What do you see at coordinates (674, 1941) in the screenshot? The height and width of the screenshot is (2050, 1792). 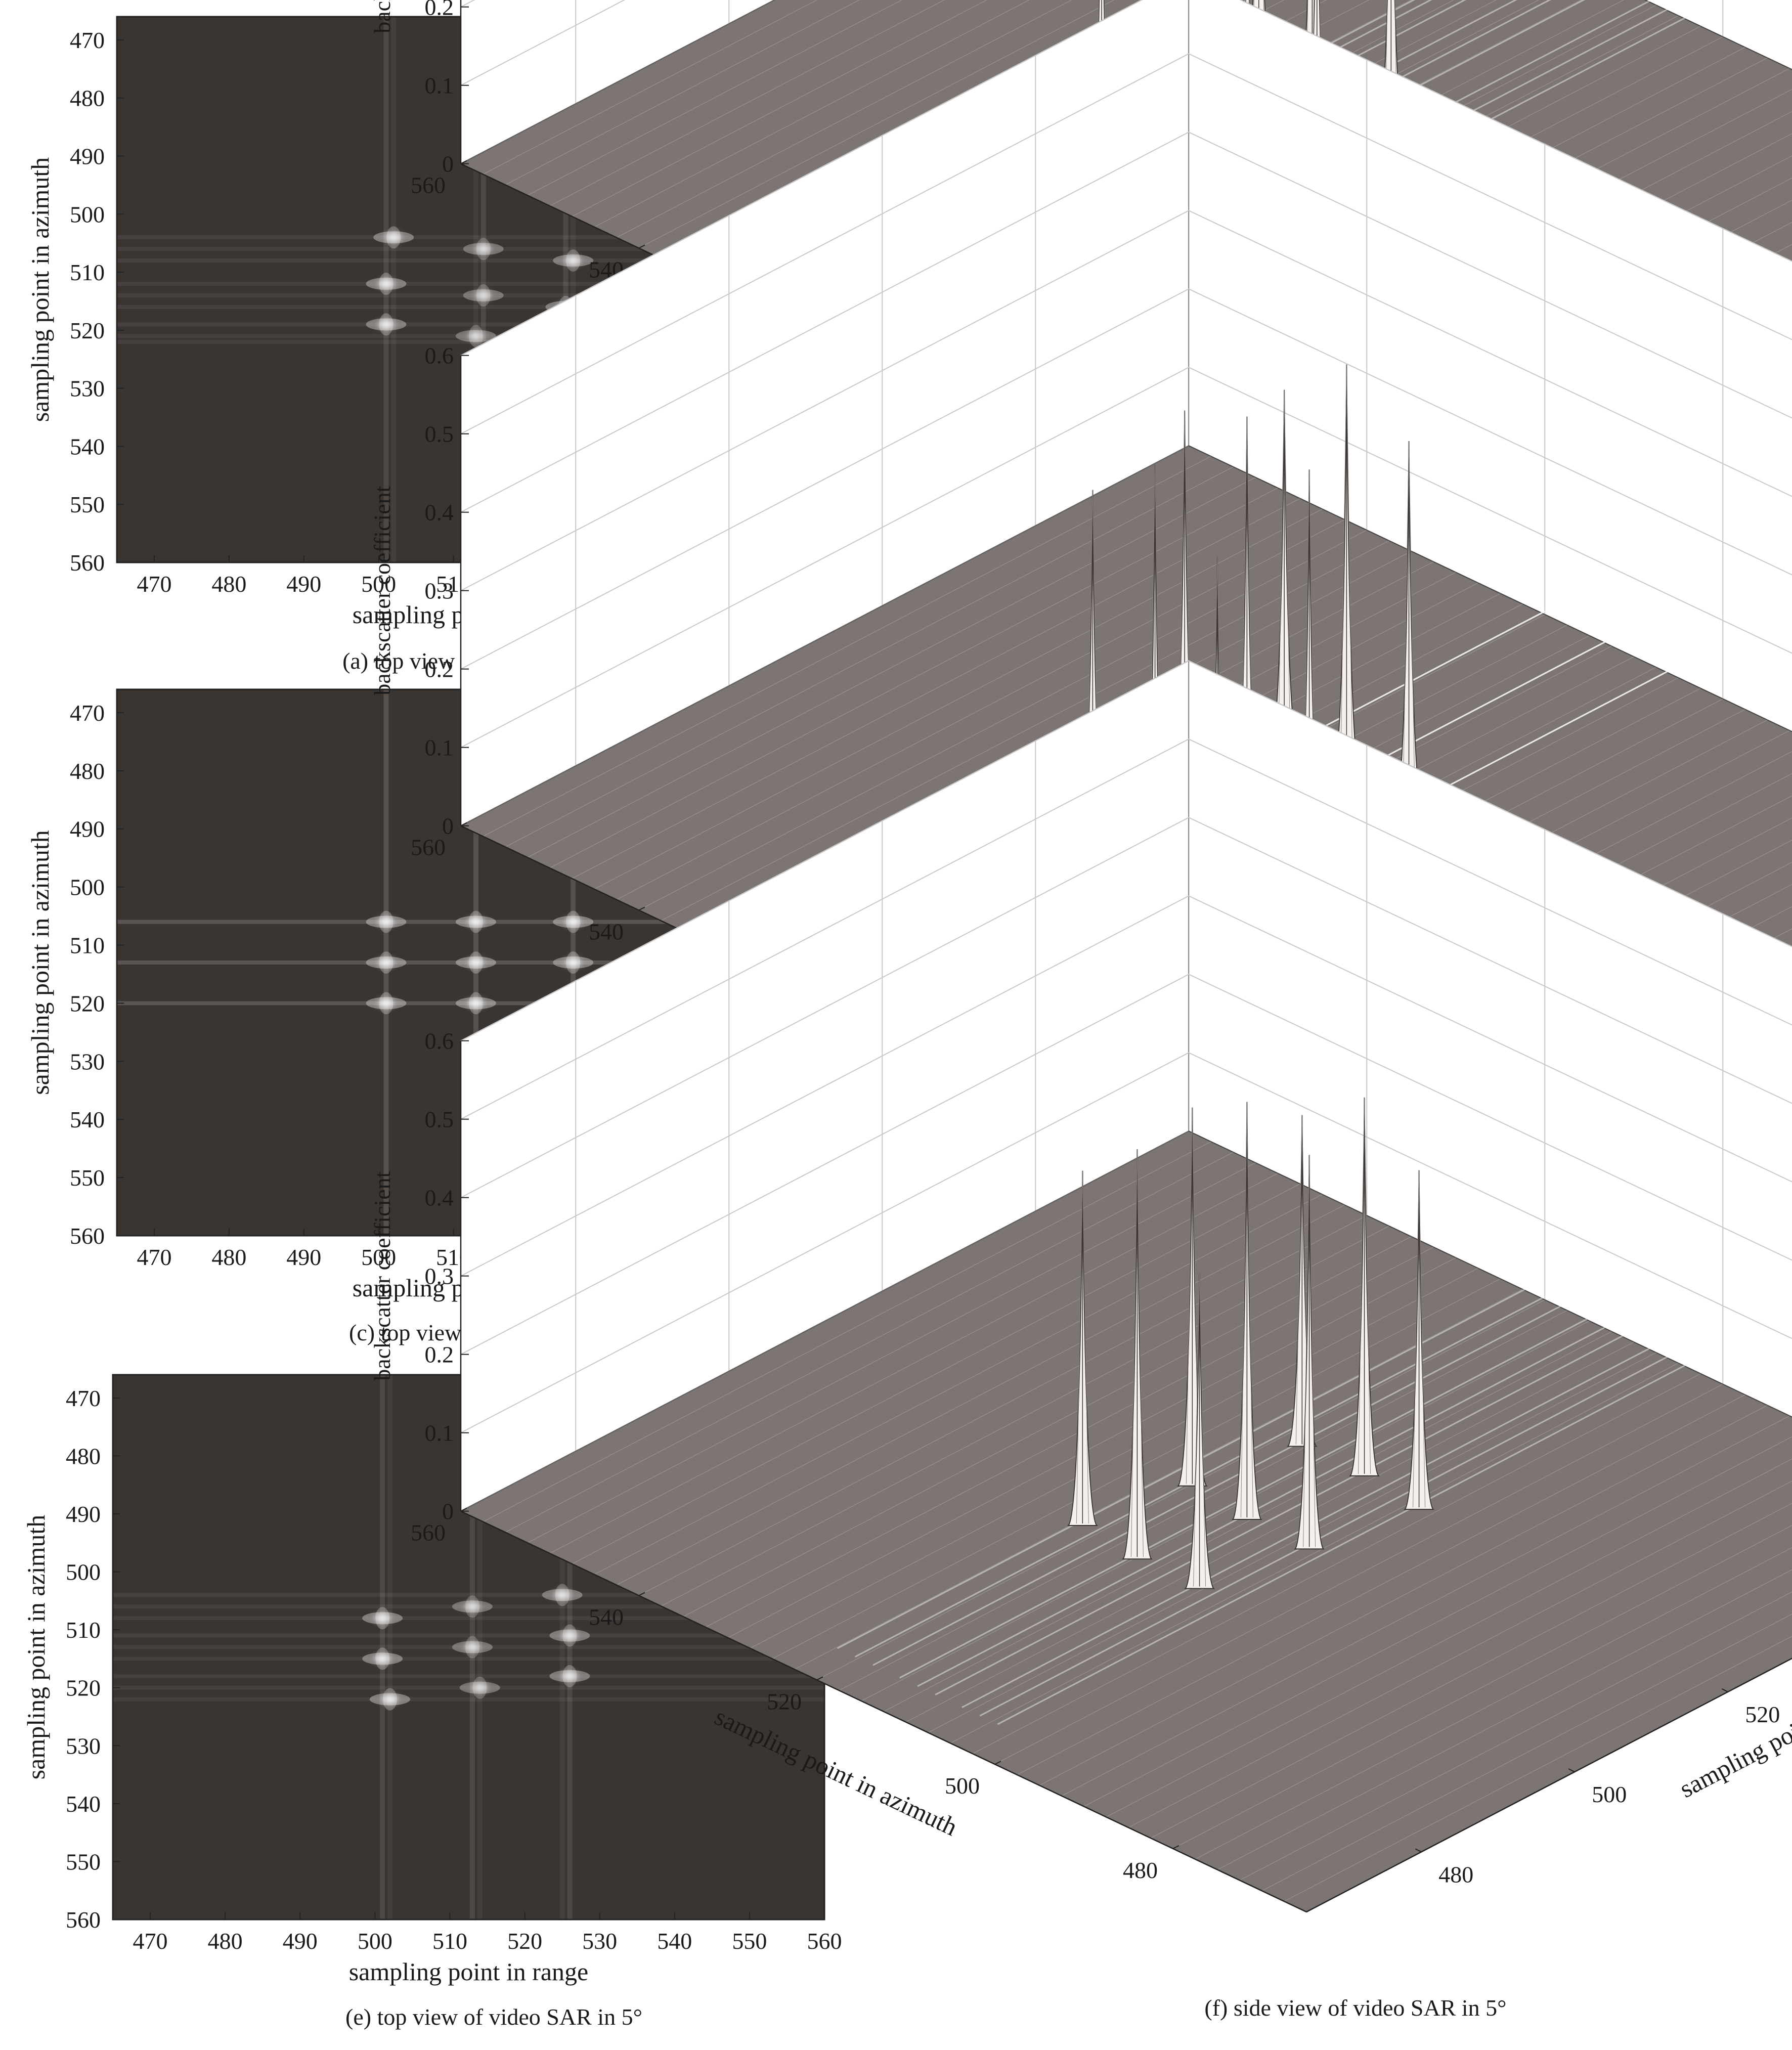 I see `x-tick-label: 540` at bounding box center [674, 1941].